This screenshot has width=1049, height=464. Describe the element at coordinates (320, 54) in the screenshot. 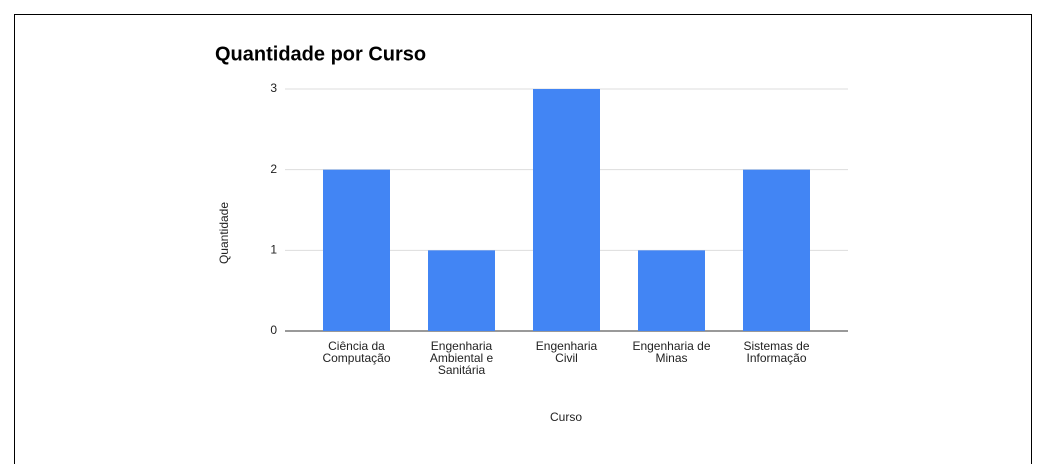

I see `chart-title: Quantidade por Curso` at that location.